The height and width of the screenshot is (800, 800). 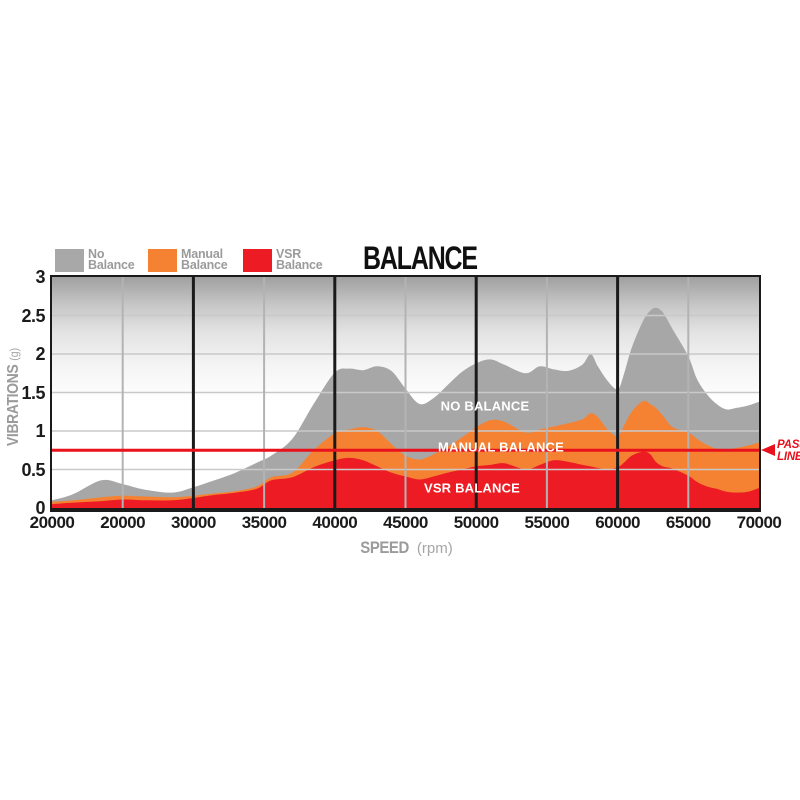 I want to click on legend-item-no-balance: No Balance, so click(x=95, y=260).